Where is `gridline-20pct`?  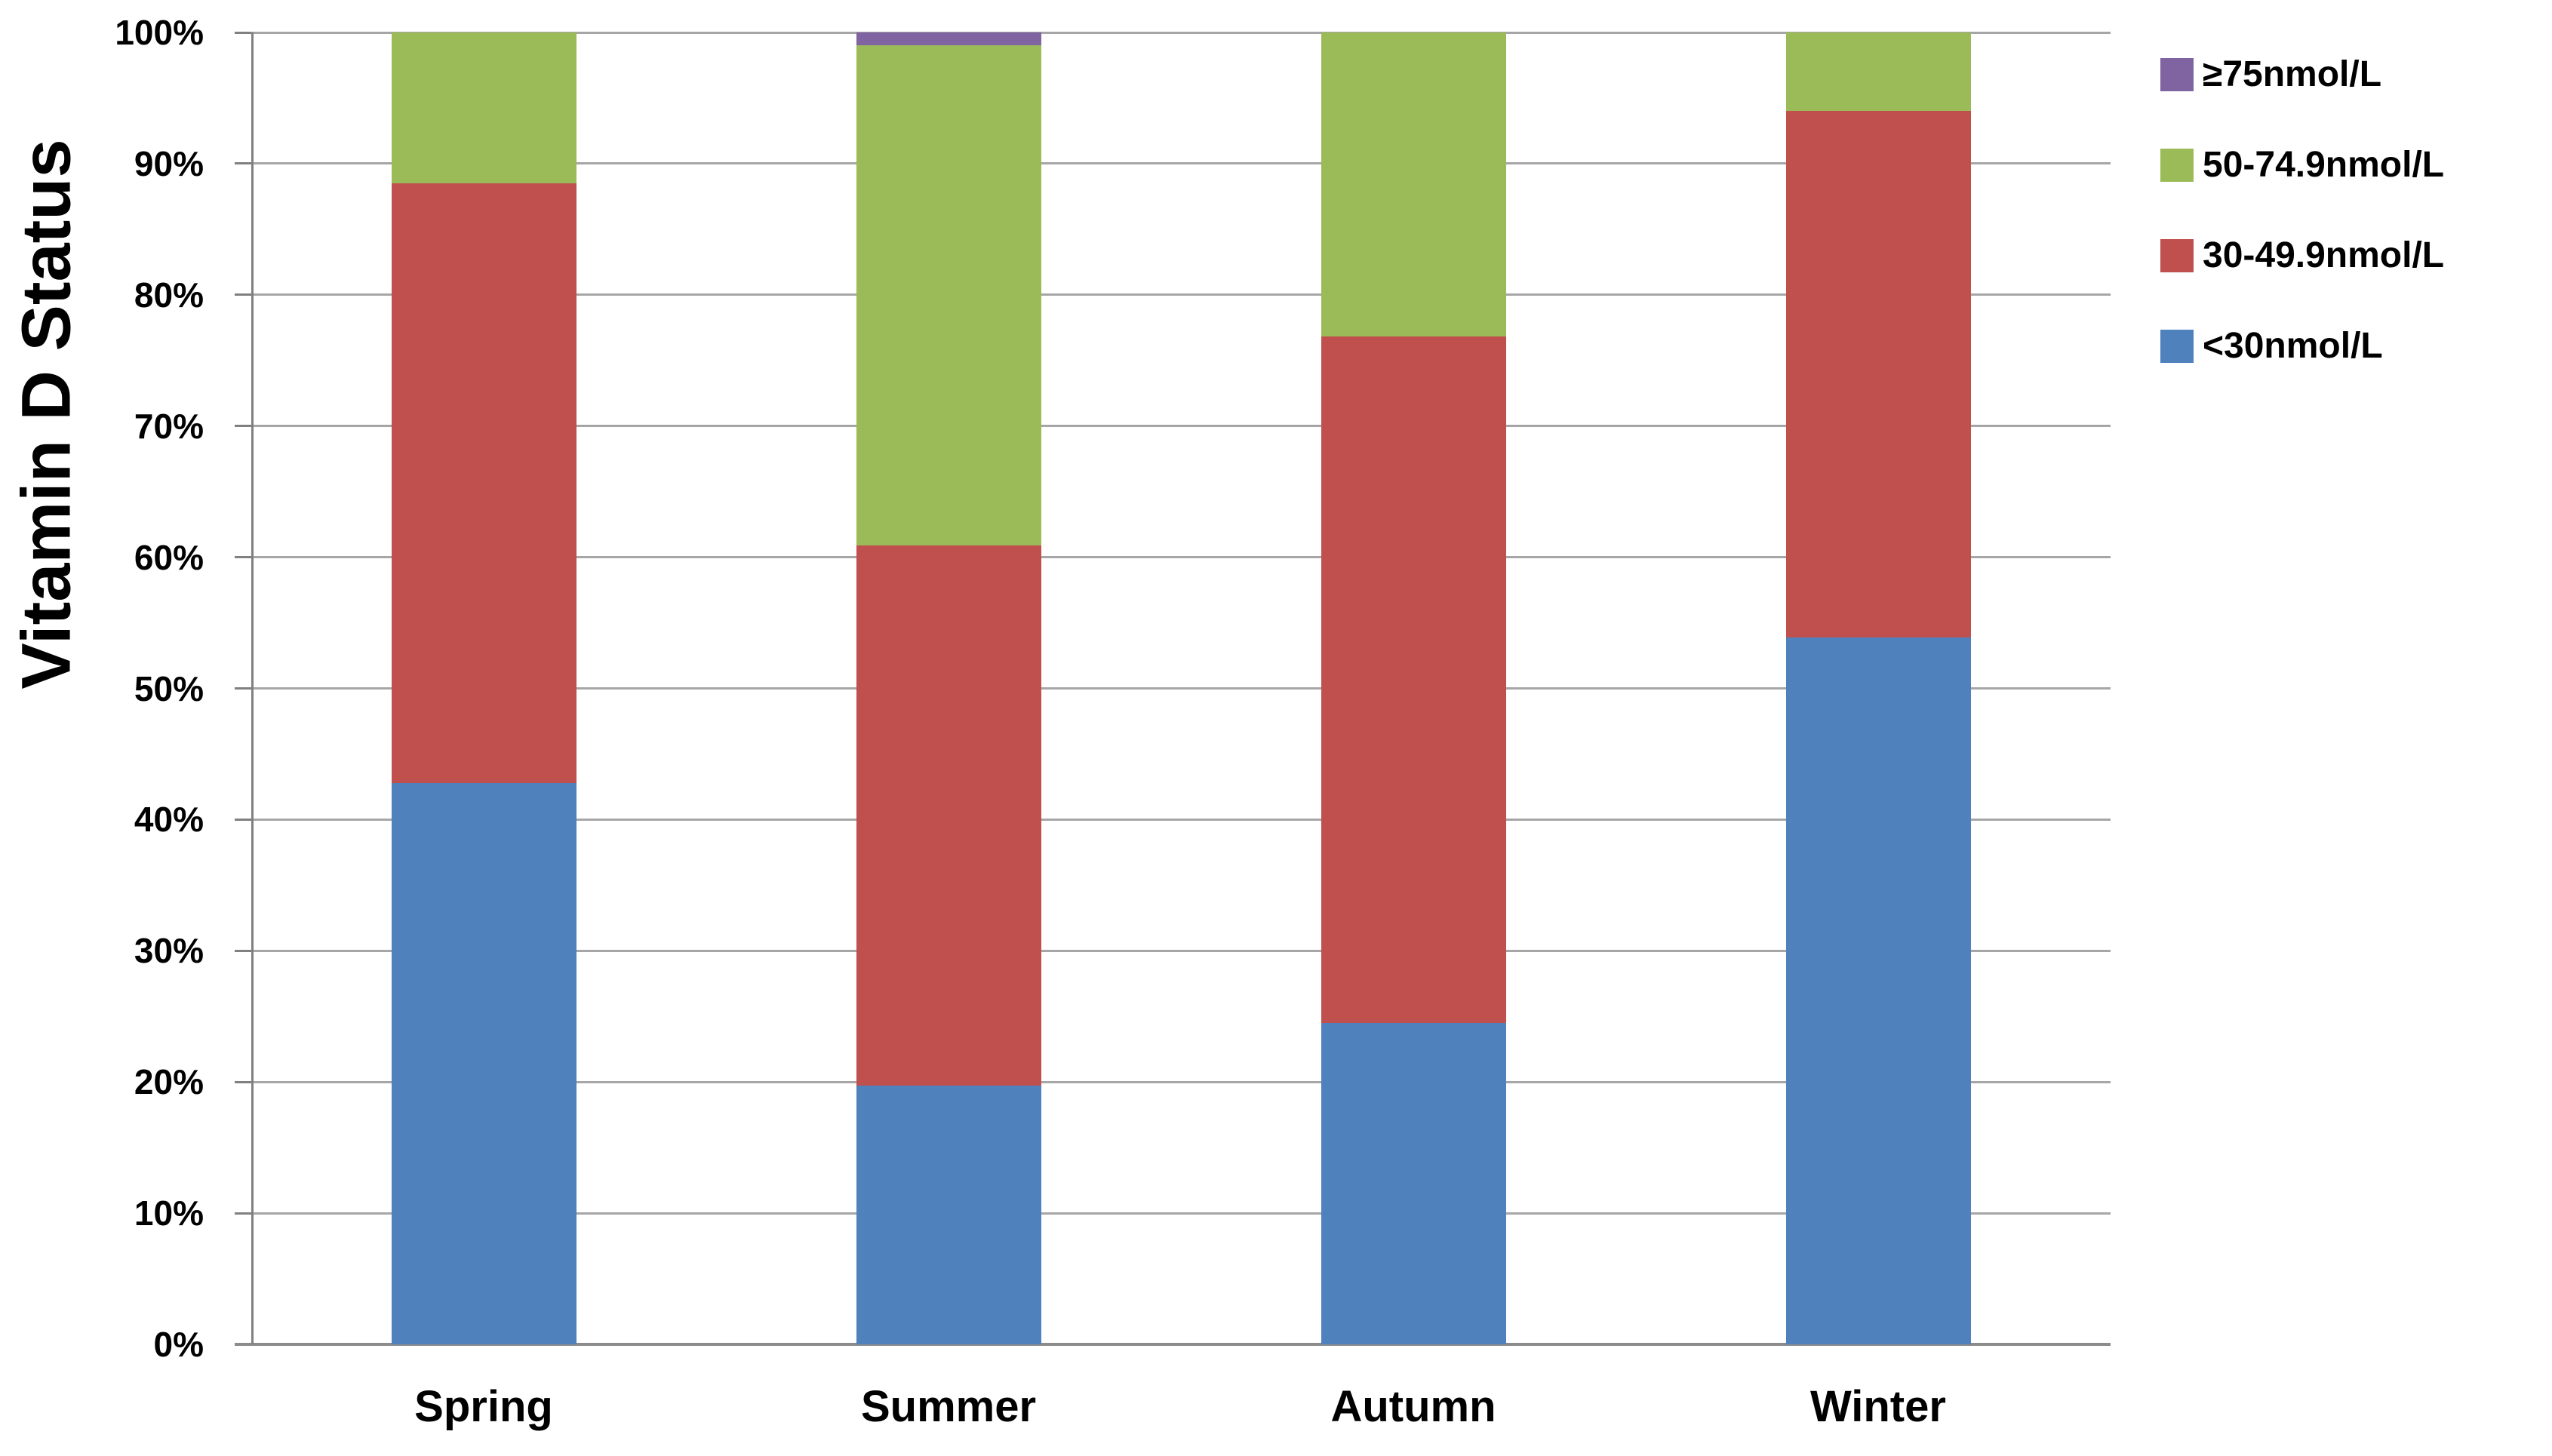 gridline-20pct is located at coordinates (1181, 1081).